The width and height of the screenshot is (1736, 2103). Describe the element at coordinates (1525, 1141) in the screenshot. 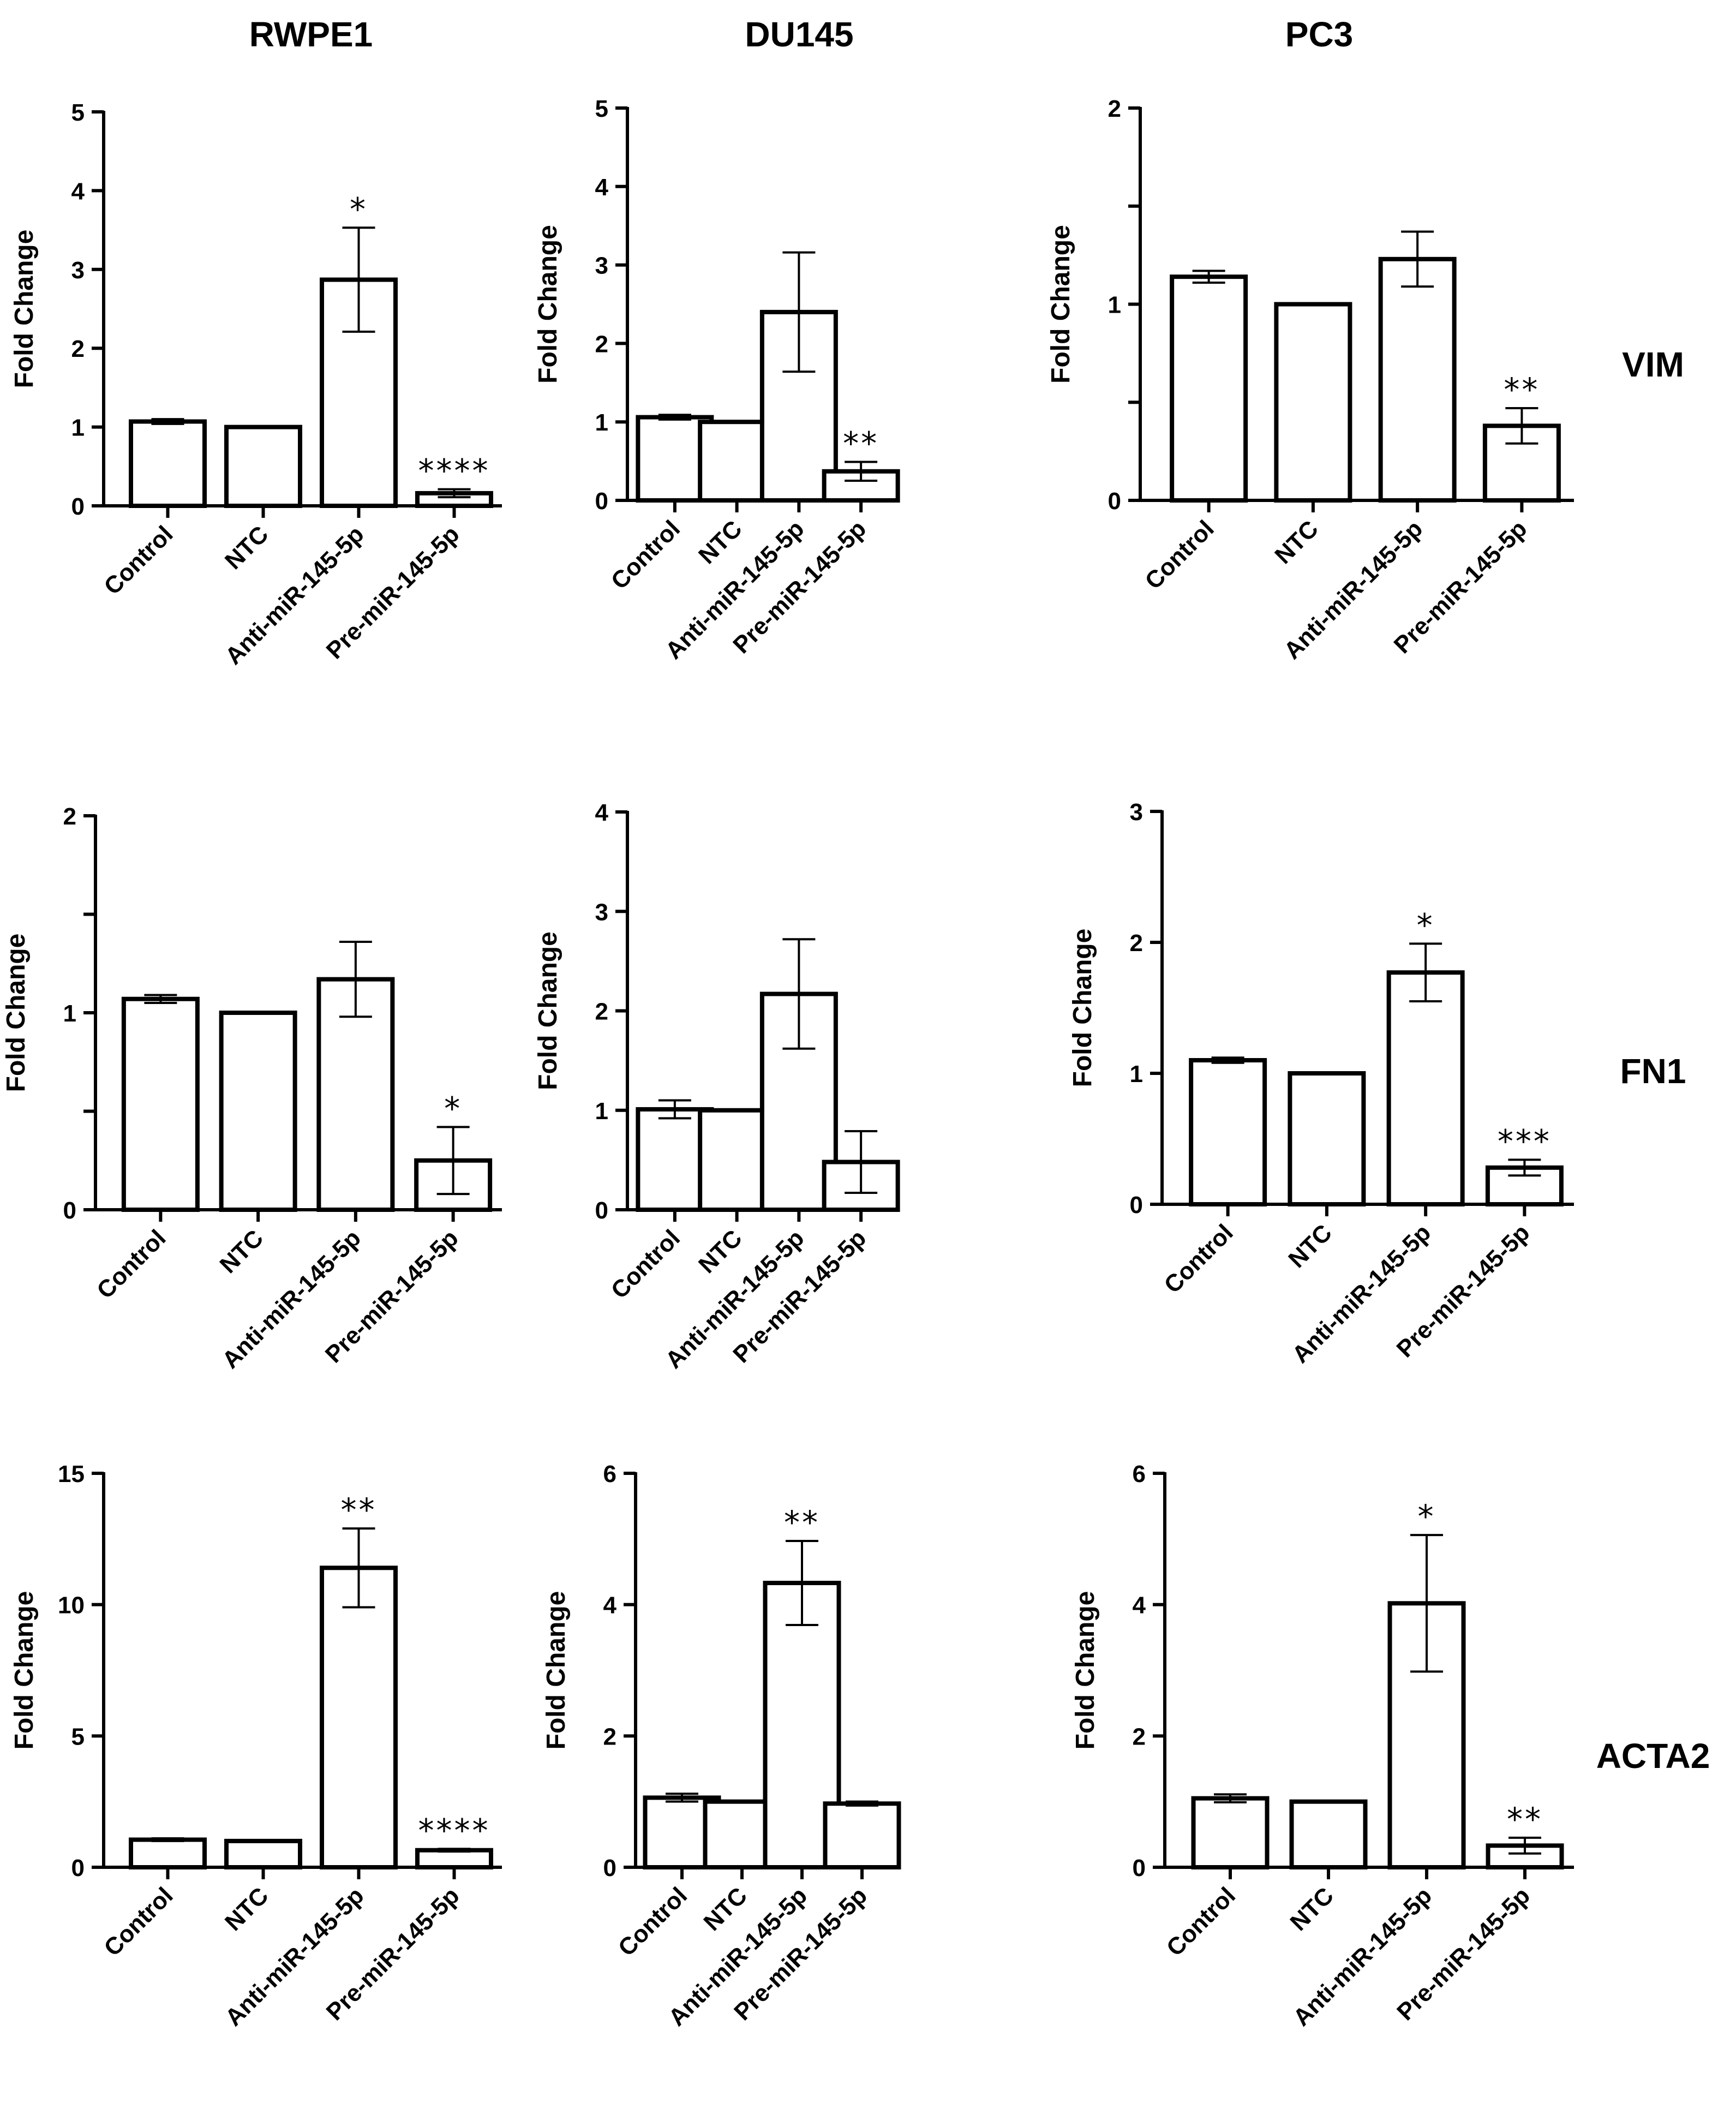

I see `significance-marker: ***` at that location.